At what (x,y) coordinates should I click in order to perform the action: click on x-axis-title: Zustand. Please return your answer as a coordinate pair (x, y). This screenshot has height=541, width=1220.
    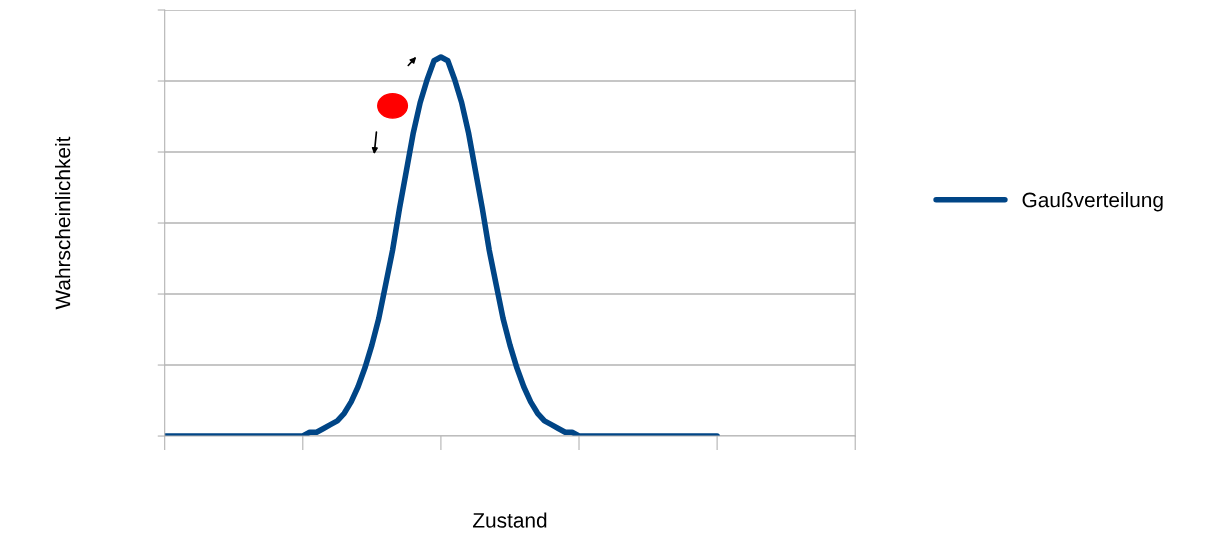
    Looking at the image, I should click on (509, 520).